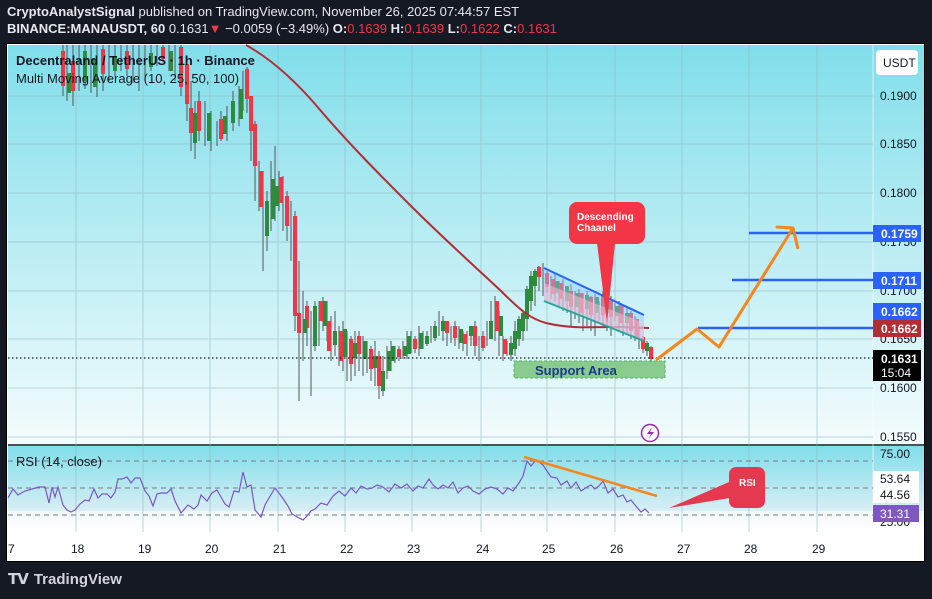 This screenshot has height=599, width=932. What do you see at coordinates (785, 280) in the screenshot?
I see `target-lines` at bounding box center [785, 280].